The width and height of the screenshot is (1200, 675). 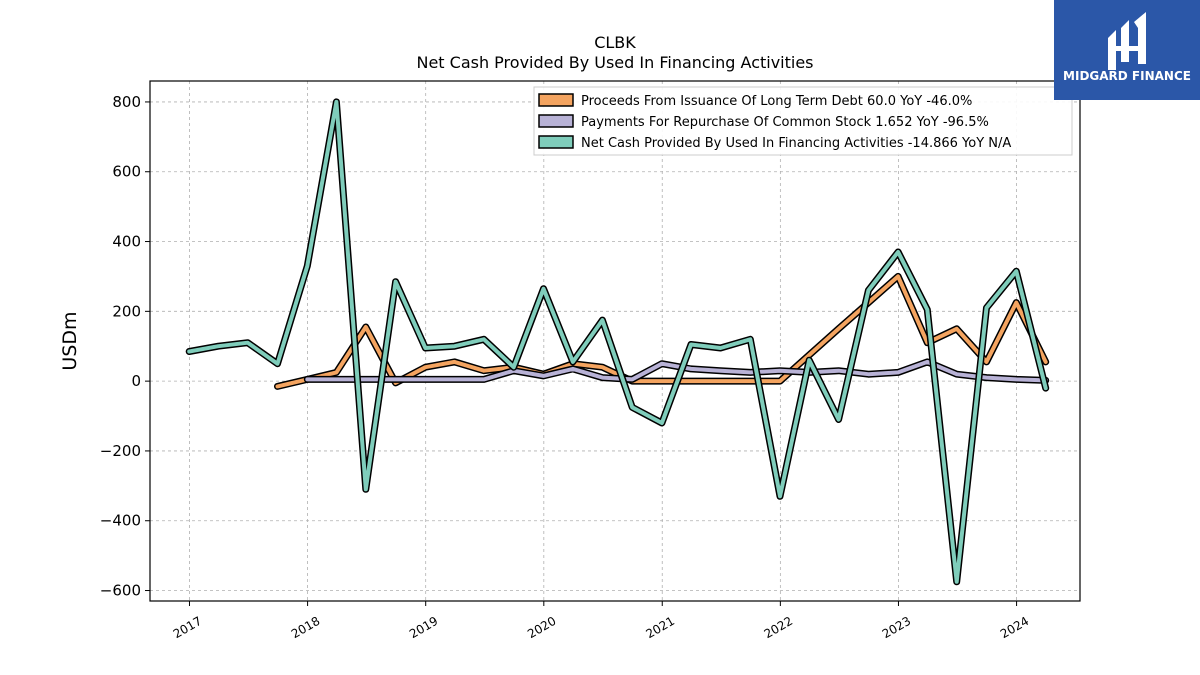 What do you see at coordinates (126, 172) in the screenshot?
I see `y-tick-label: 600` at bounding box center [126, 172].